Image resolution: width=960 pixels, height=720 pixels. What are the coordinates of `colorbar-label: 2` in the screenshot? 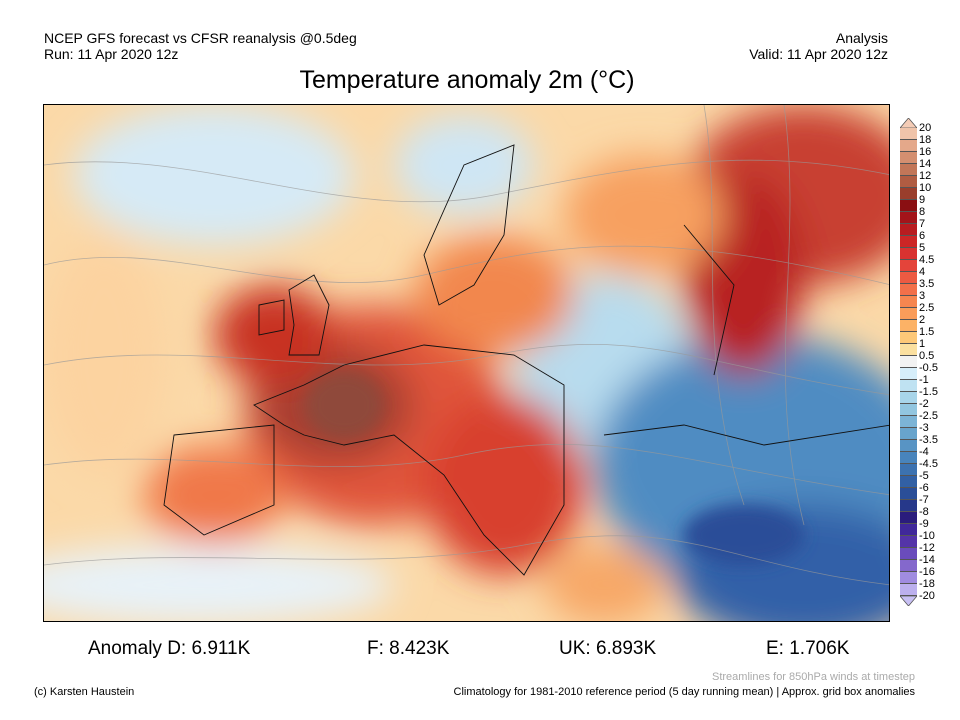 It's located at (922, 320).